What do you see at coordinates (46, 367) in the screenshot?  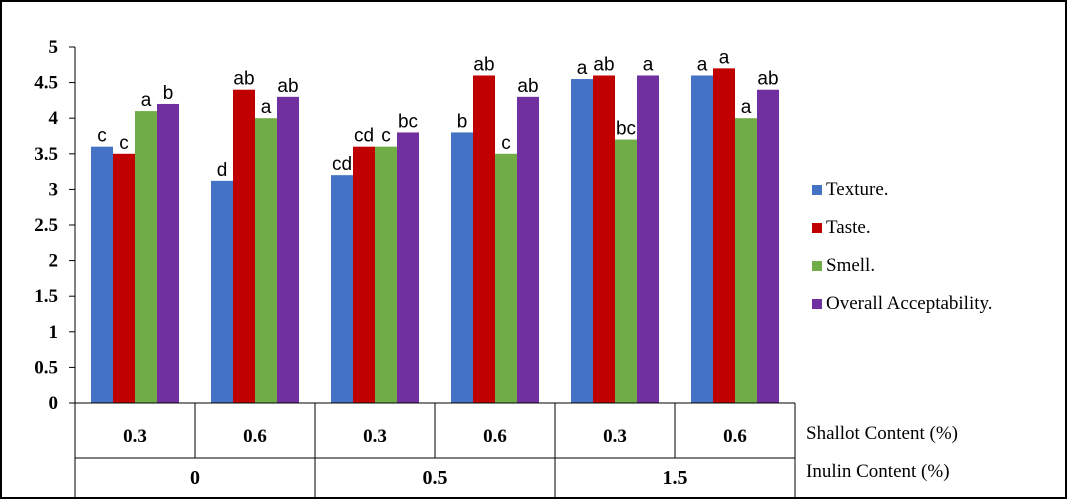 I see `y-tick-label: 0.5` at bounding box center [46, 367].